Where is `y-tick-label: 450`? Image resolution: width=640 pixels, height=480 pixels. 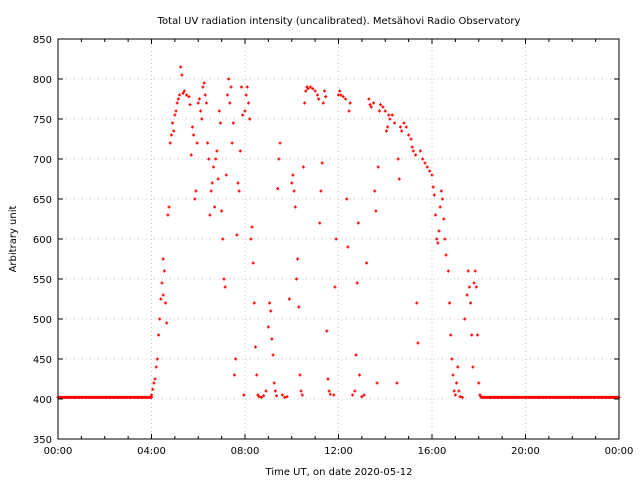
y-tick-label: 450 is located at coordinates (42, 360).